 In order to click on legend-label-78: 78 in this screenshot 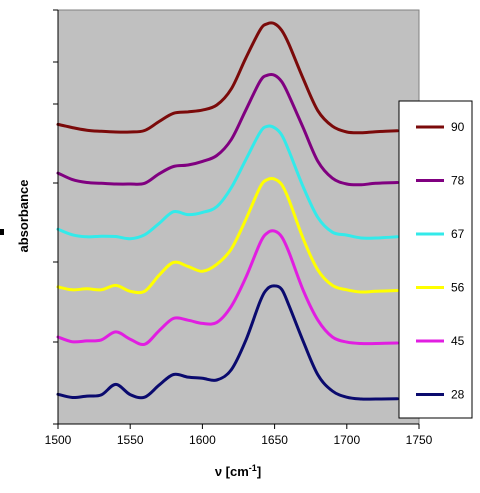, I will do `click(458, 181)`.